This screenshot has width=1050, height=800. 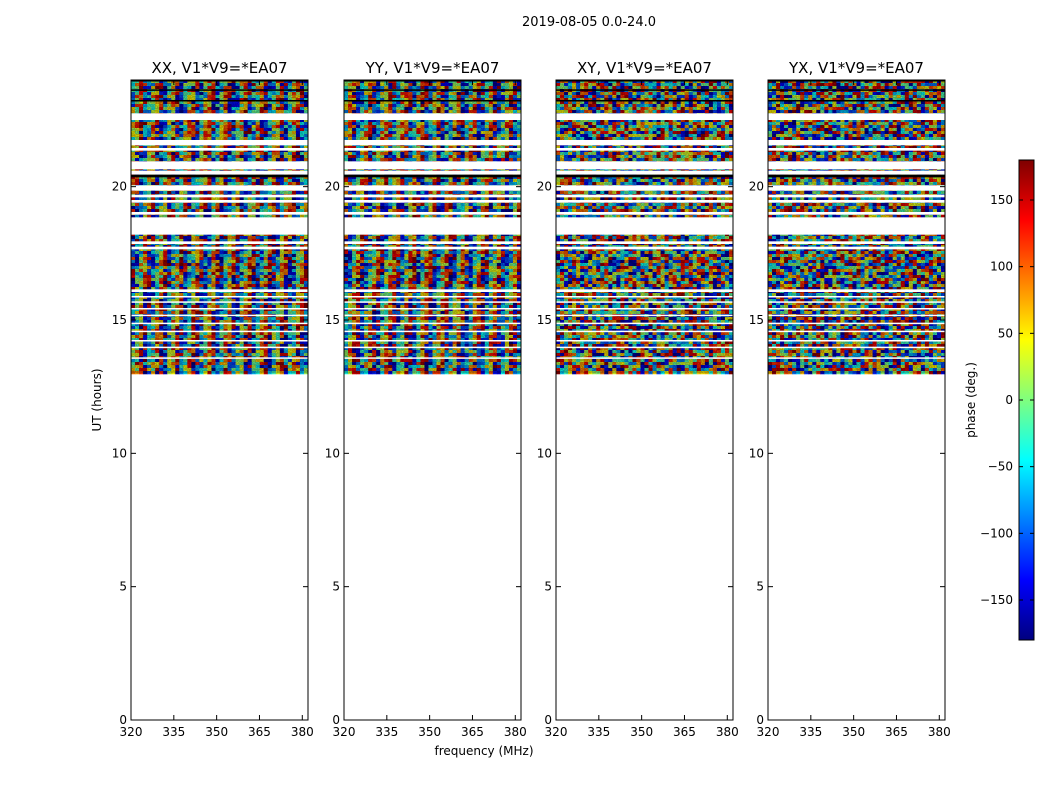 I want to click on y-tick-label: 15, so click(x=119, y=320).